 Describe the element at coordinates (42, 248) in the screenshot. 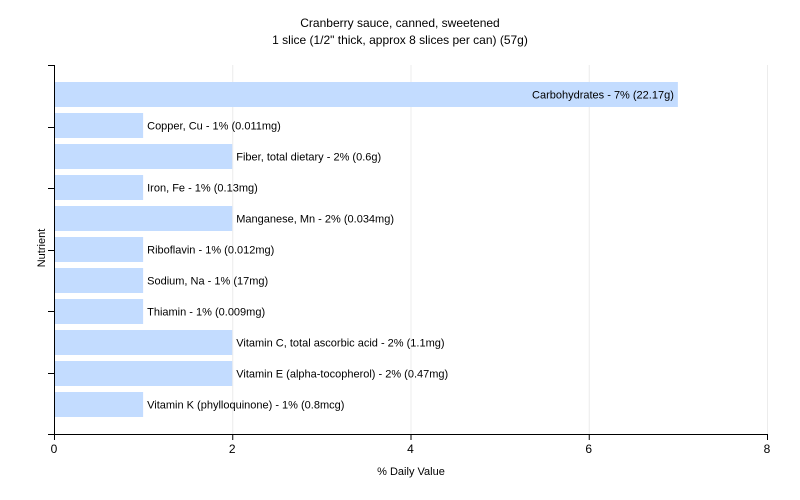

I see `y-axis-label: Nutrient` at that location.